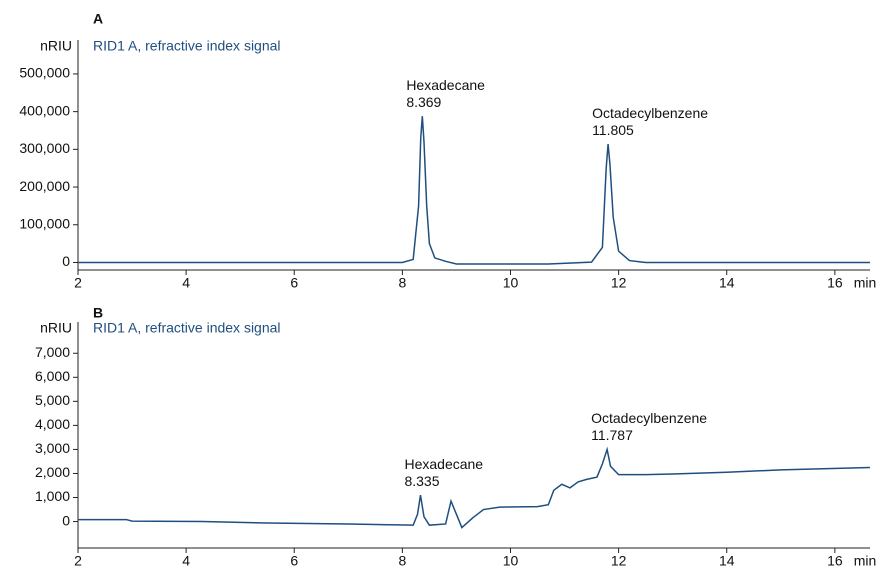 This screenshot has height=570, width=888. I want to click on y-tick-label: 5,000, so click(52, 400).